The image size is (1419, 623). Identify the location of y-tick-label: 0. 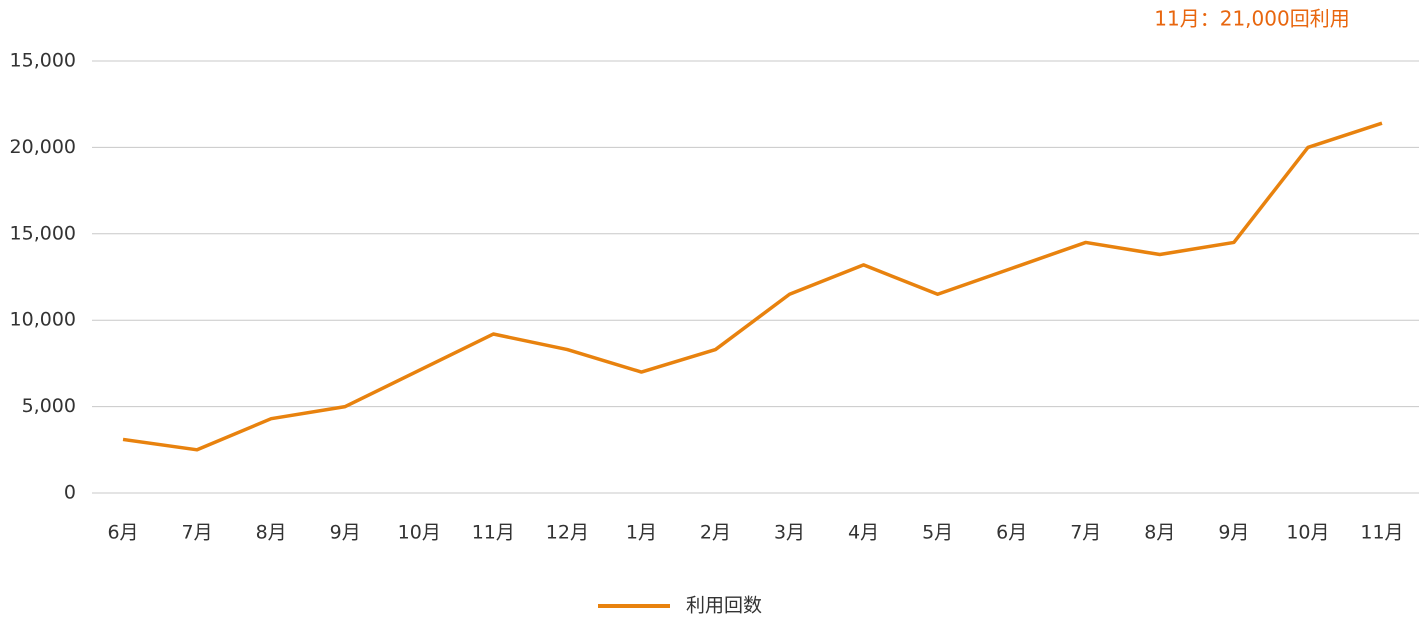
(70, 493).